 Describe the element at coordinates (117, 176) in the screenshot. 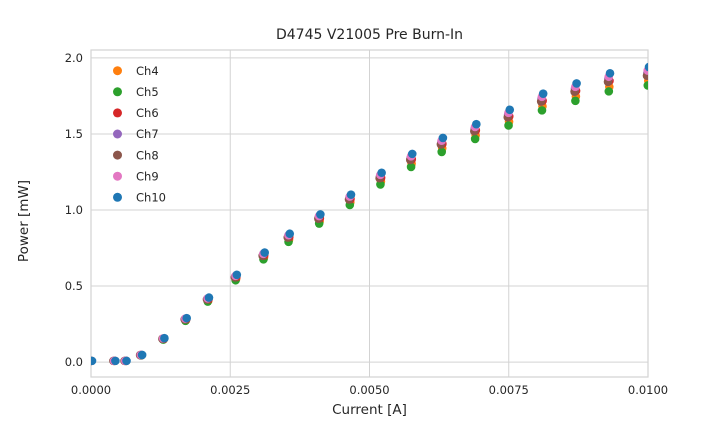

I see `legend-marker-ch9` at that location.